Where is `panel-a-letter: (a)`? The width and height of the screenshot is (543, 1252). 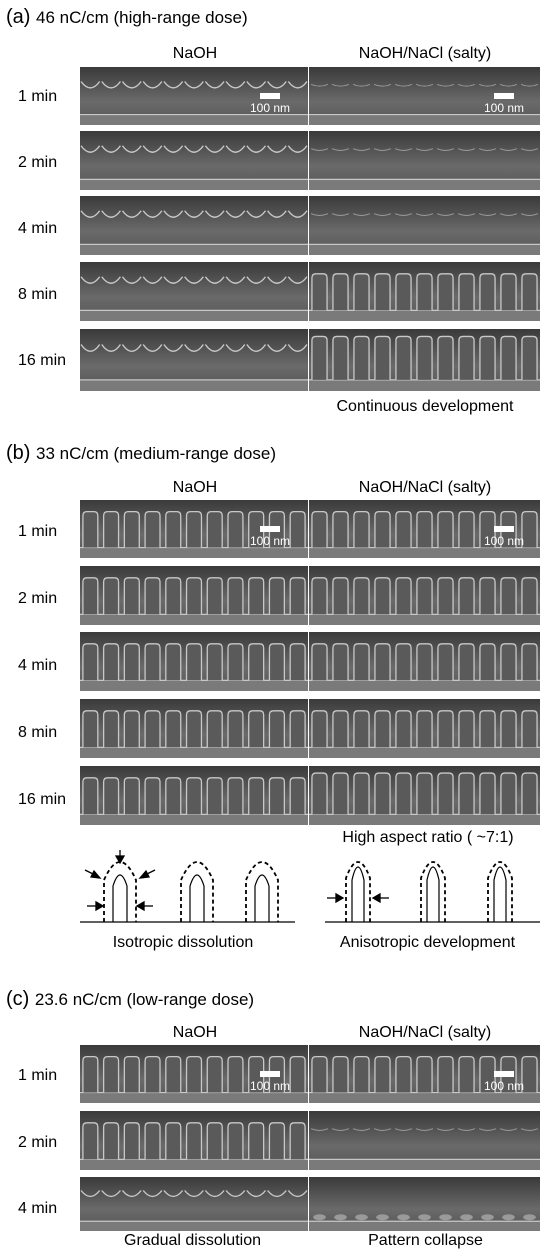 panel-a-letter: (a) is located at coordinates (18, 17).